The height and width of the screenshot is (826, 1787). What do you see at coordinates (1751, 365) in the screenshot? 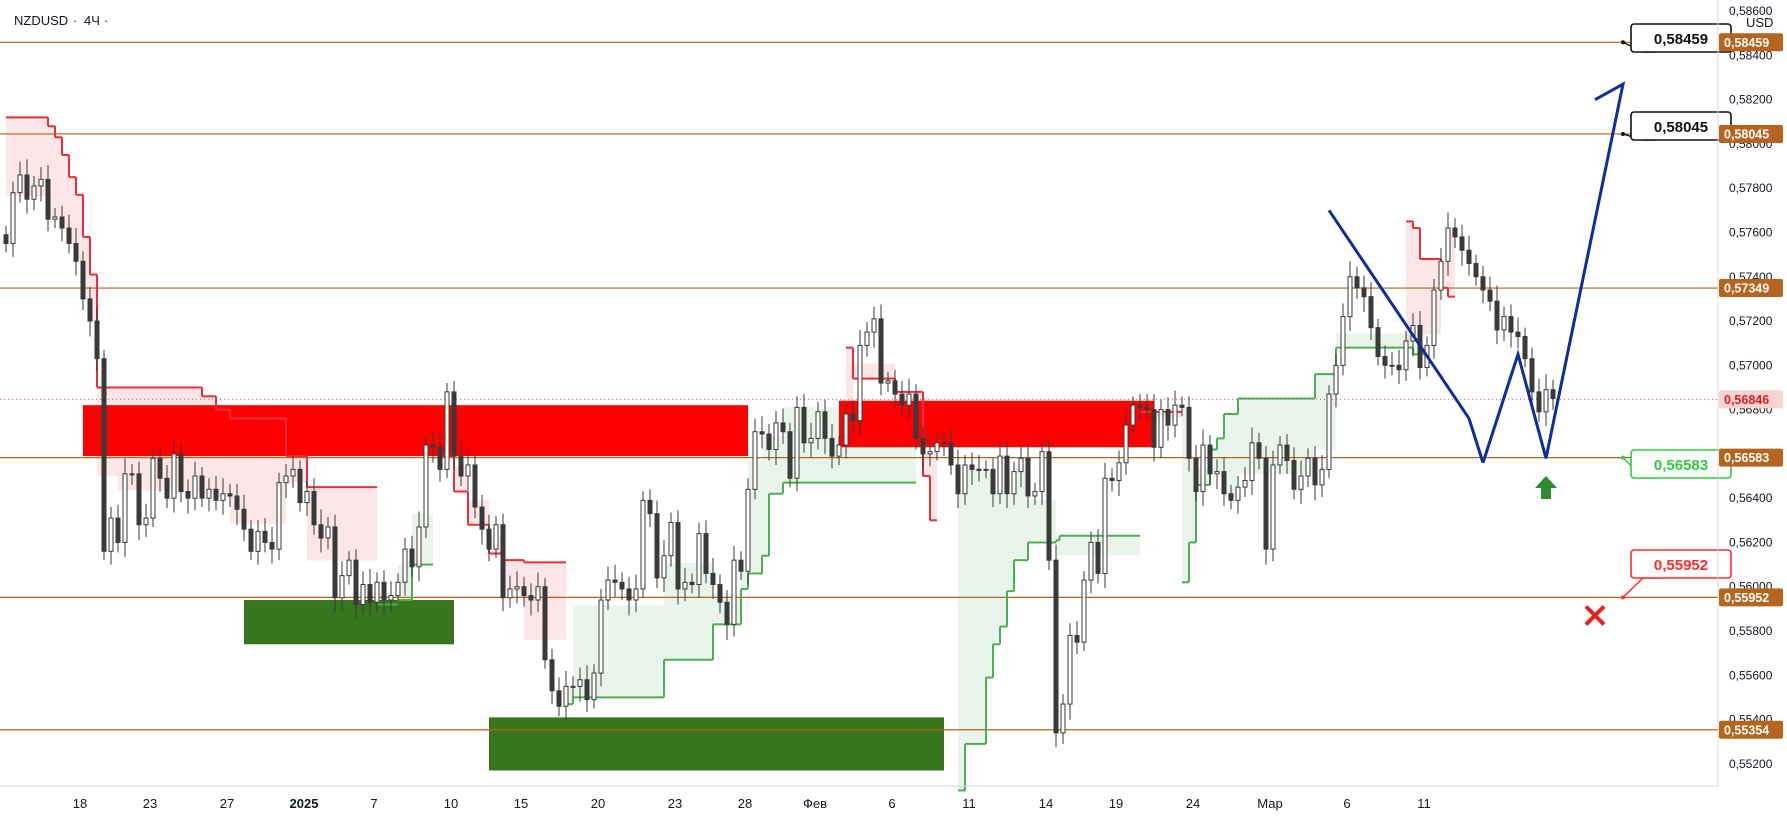
I see `price-tick-label: 0,57000` at bounding box center [1751, 365].